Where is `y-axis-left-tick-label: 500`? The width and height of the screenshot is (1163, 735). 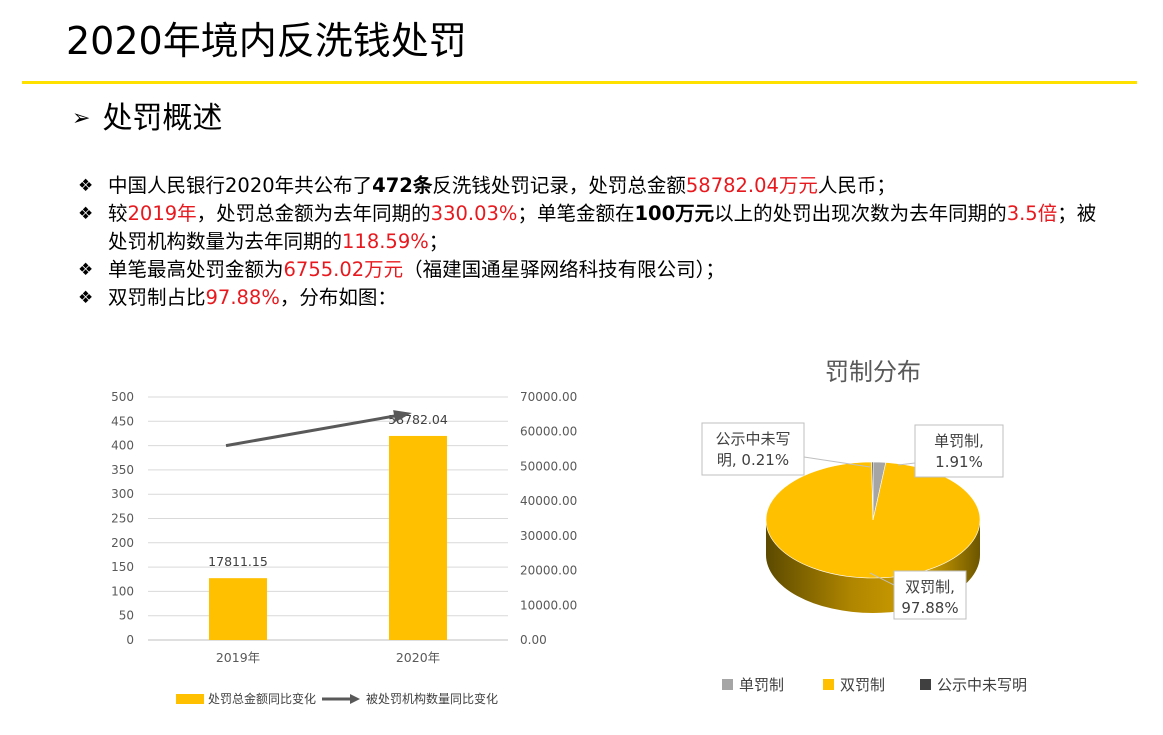
y-axis-left-tick-label: 500 is located at coordinates (122, 397).